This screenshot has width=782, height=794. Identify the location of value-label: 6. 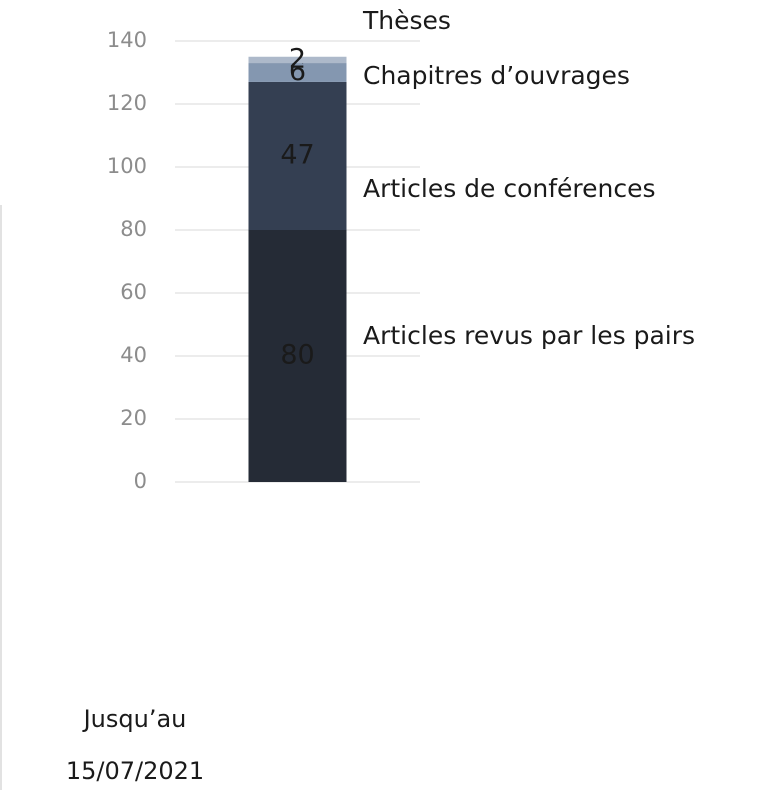
(297, 71).